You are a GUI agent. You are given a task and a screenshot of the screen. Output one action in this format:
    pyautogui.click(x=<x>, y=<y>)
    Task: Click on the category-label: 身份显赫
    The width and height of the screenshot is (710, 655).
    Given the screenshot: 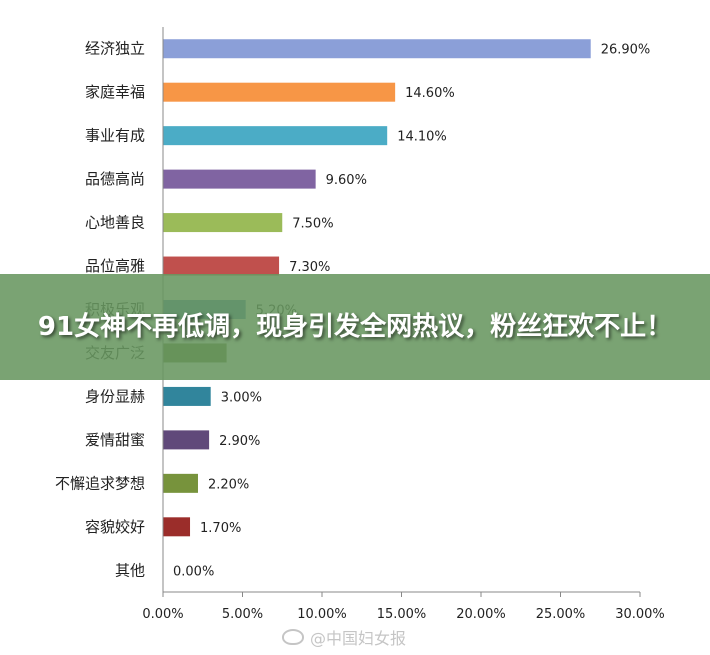 What is the action you would take?
    pyautogui.click(x=115, y=396)
    